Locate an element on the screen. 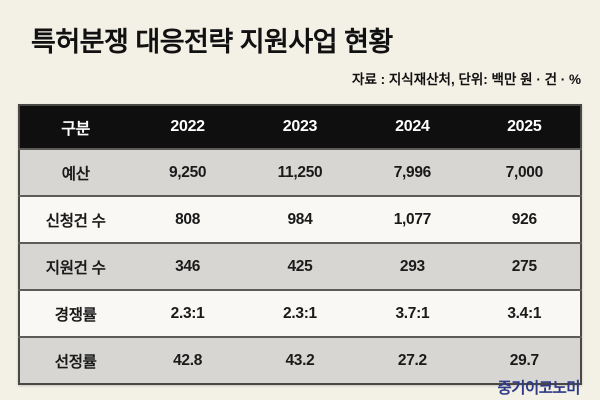 The image size is (600, 400). table-cell: 7,996 is located at coordinates (412, 172).